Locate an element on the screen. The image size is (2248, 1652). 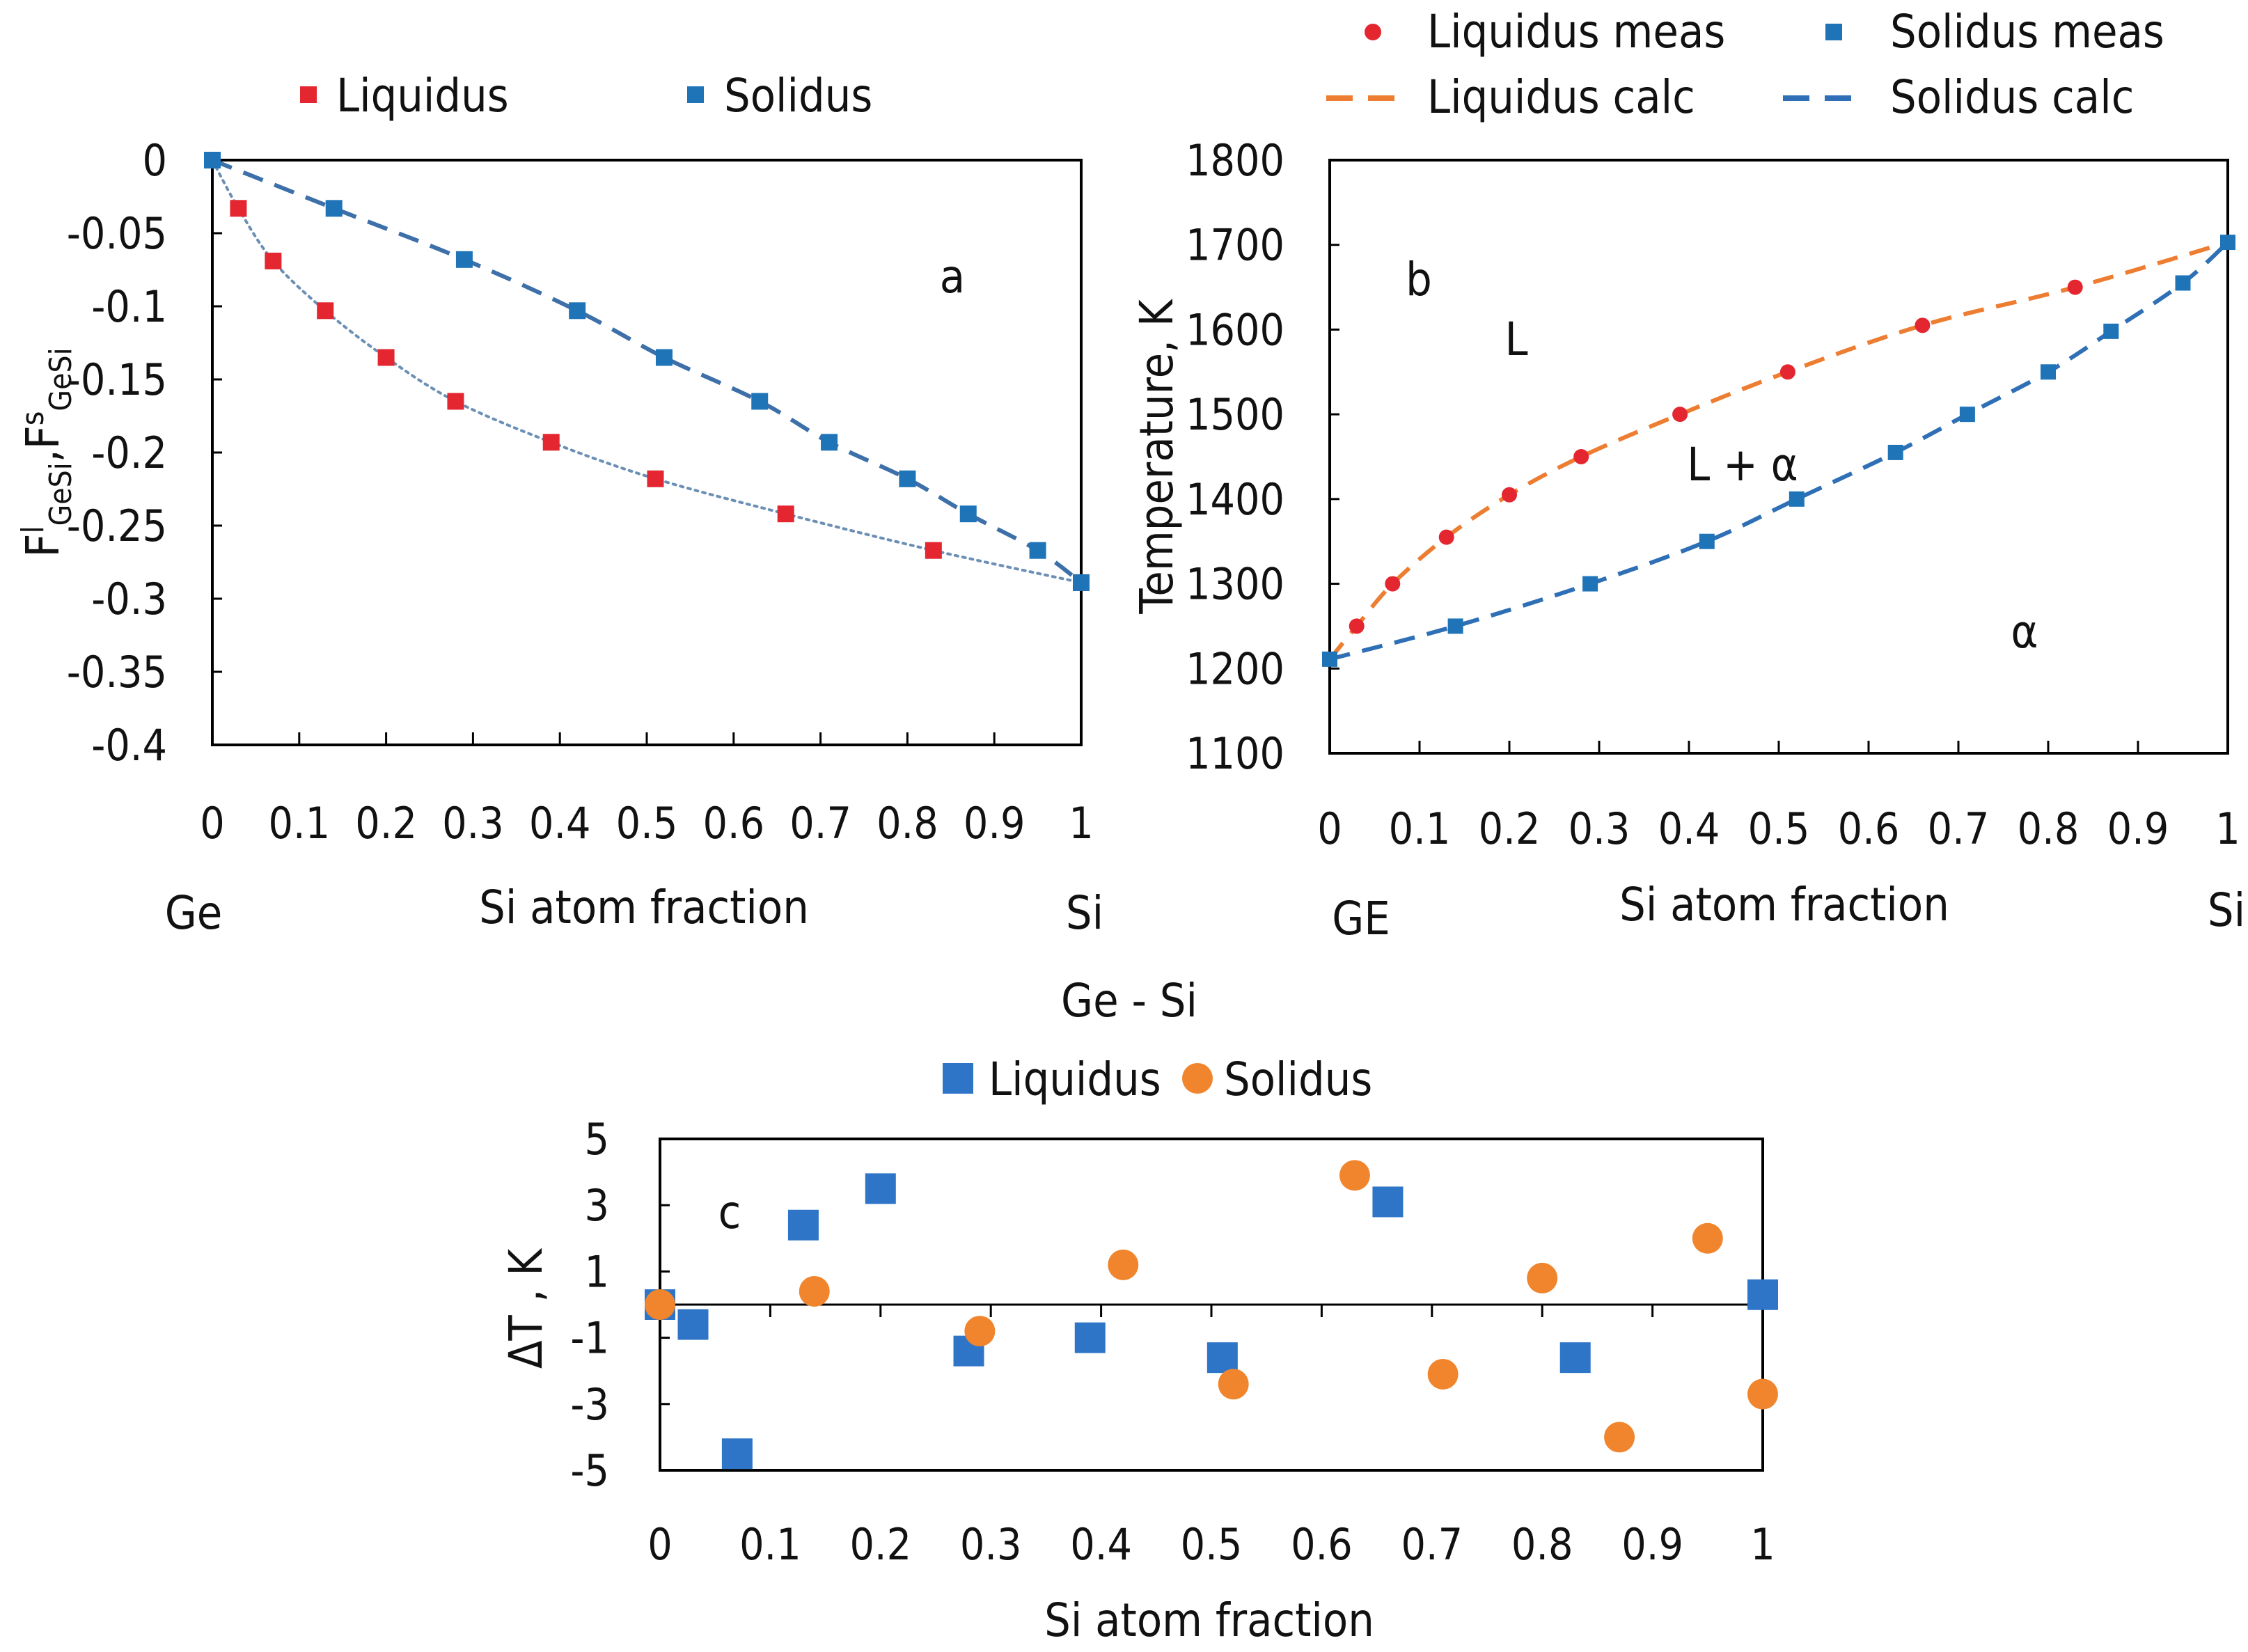
panel-c-x-tick-label: 0.1 is located at coordinates (770, 1544).